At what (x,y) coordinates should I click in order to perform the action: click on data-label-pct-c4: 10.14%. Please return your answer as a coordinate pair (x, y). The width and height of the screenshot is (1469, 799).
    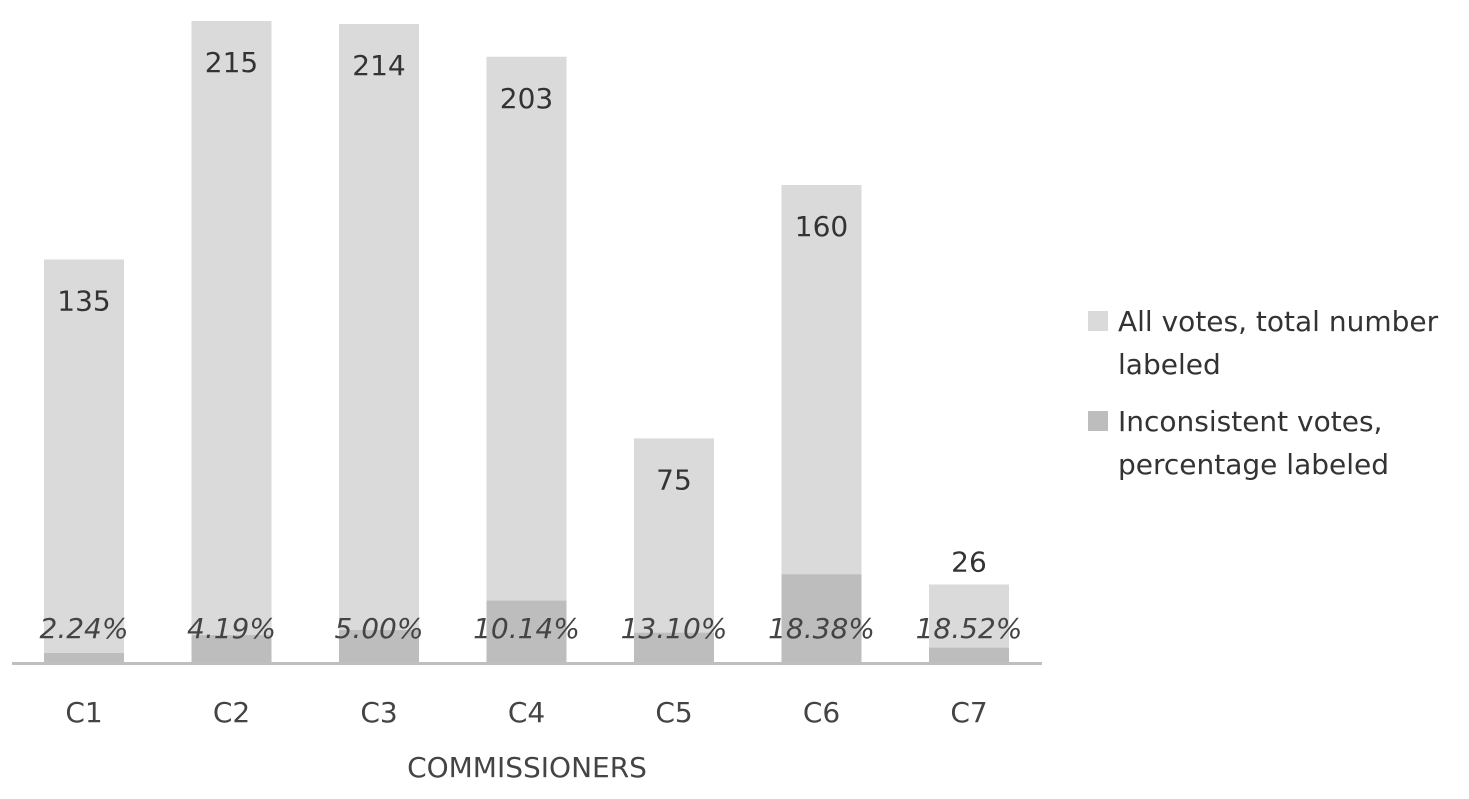
    Looking at the image, I should click on (526, 628).